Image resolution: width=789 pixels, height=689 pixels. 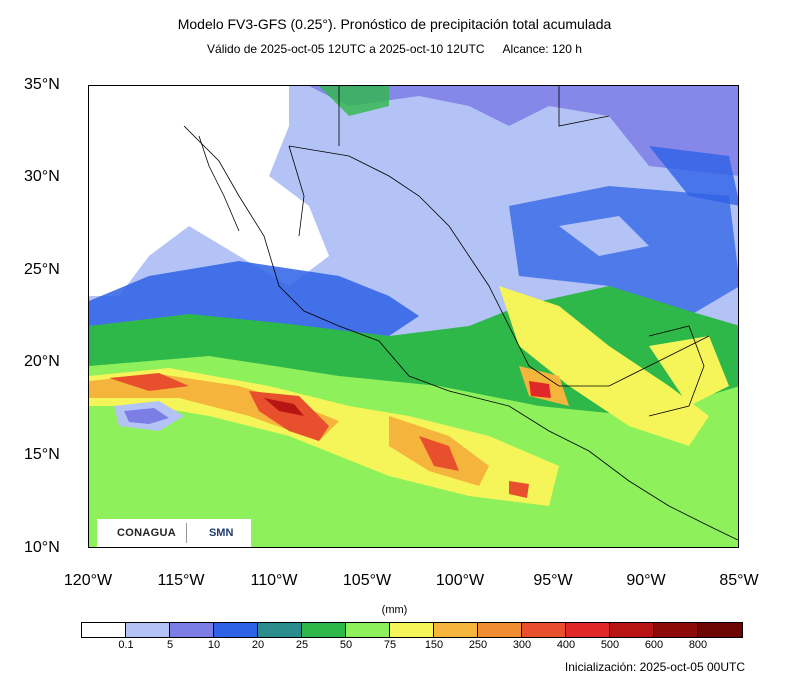 What do you see at coordinates (88, 580) in the screenshot?
I see `lon-label: 120°W` at bounding box center [88, 580].